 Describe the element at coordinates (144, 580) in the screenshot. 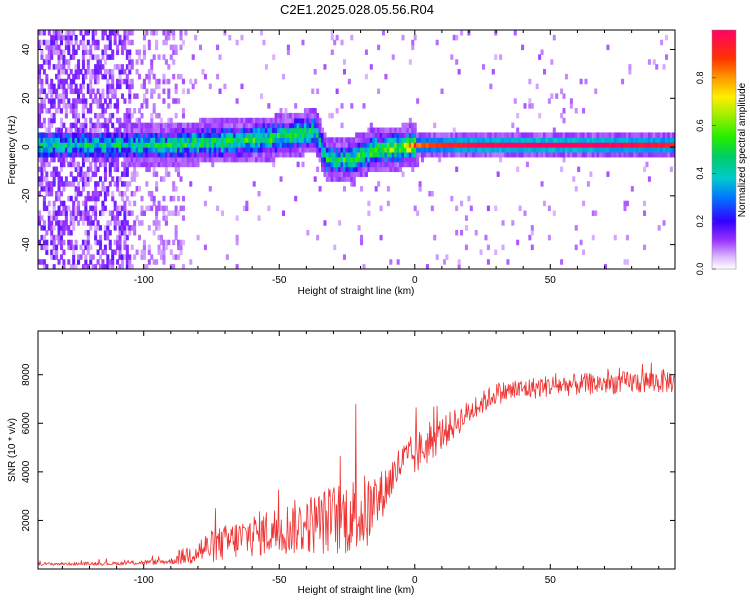

I see `snr-x-tick-label: -100` at that location.